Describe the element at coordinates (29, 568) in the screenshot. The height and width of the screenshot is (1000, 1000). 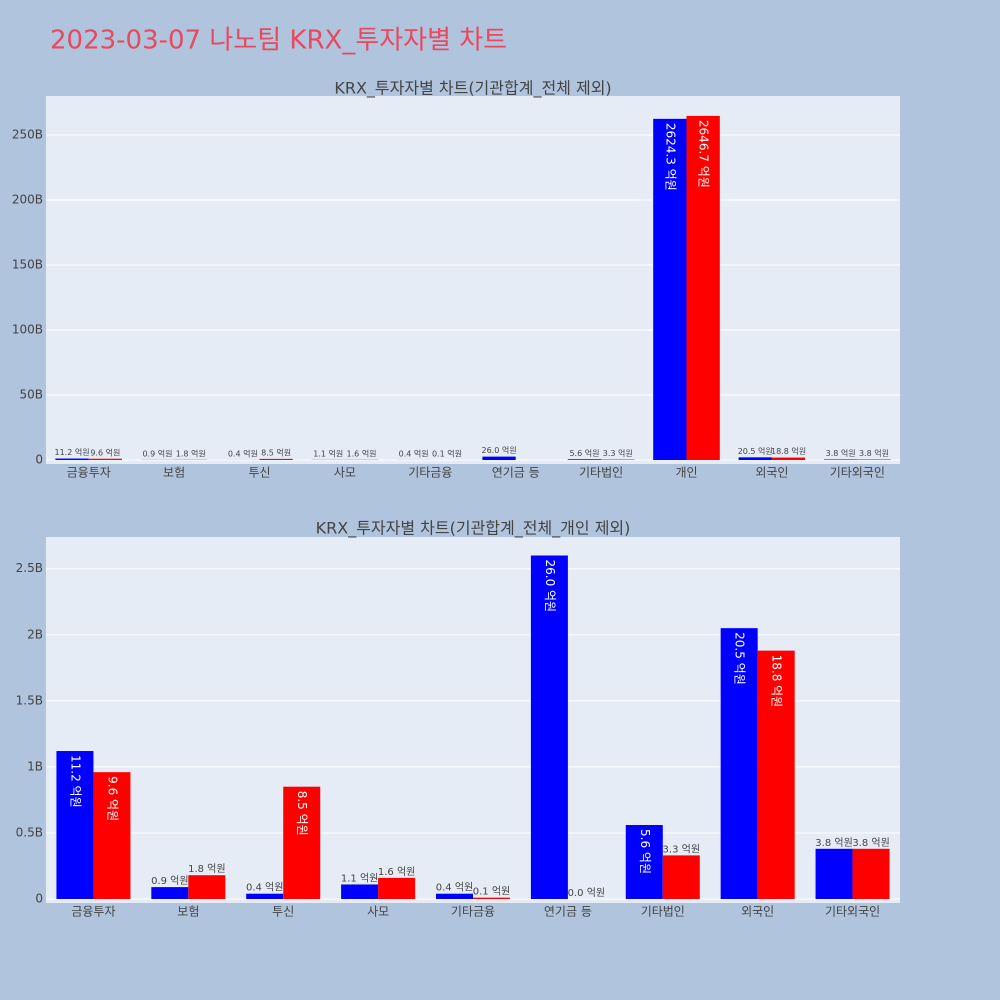
I see `y-tick-label: 2.5B` at that location.